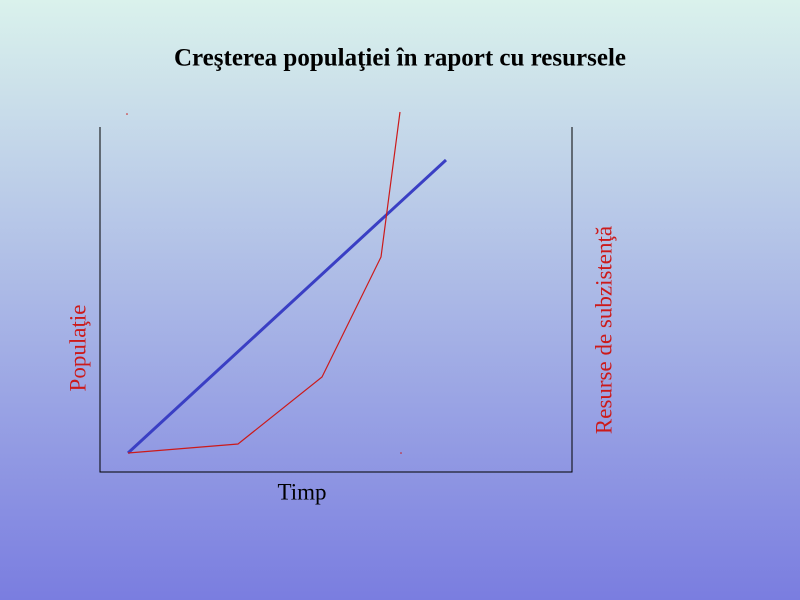 This screenshot has height=600, width=800. Describe the element at coordinates (77, 348) in the screenshot. I see `left-axis-label: Populaţie` at that location.